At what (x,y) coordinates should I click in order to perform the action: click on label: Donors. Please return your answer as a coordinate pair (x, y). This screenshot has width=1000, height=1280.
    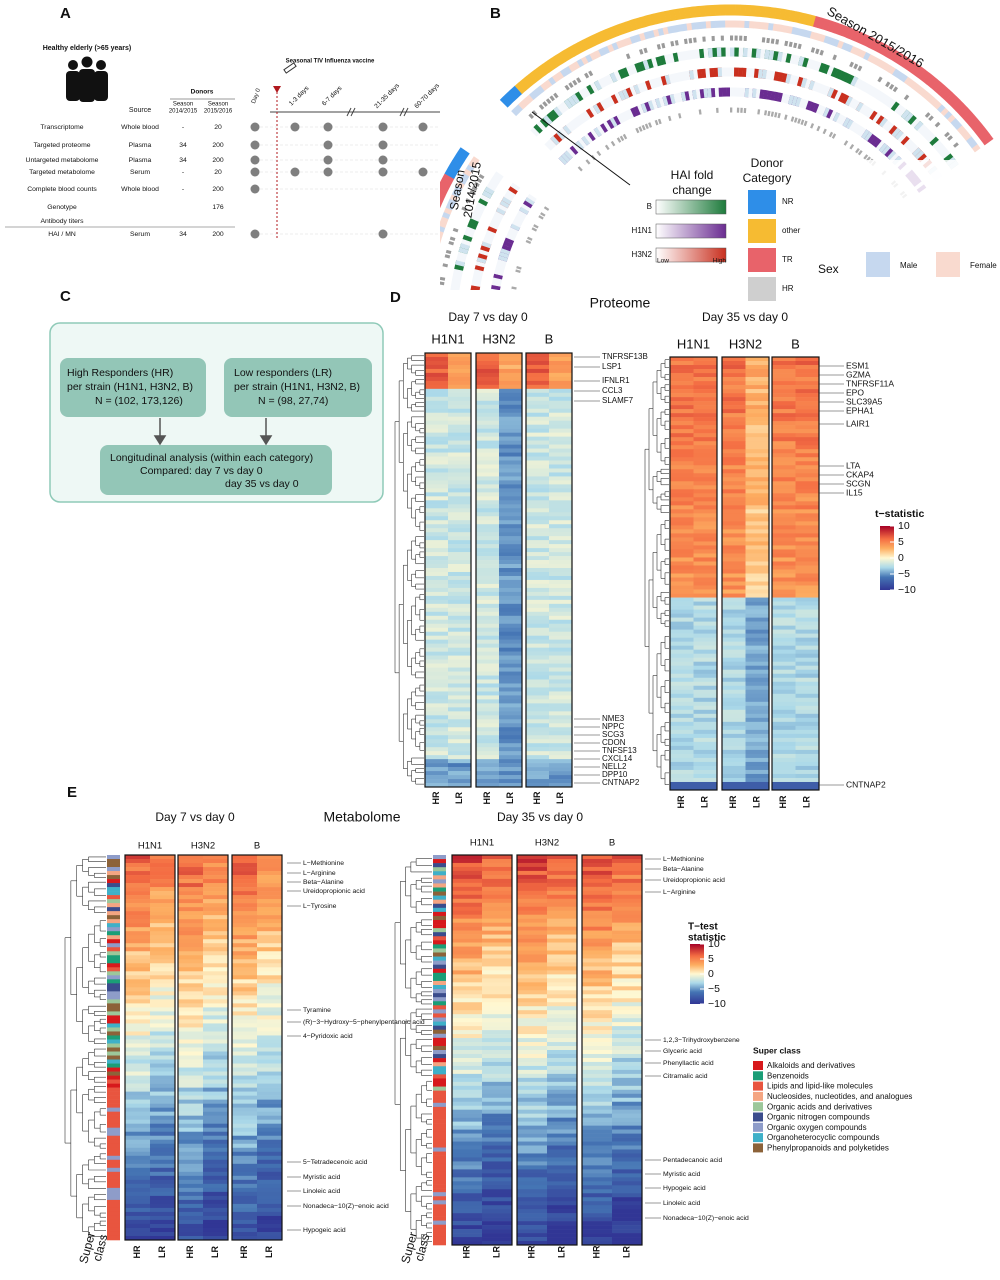
    Looking at the image, I should click on (202, 92).